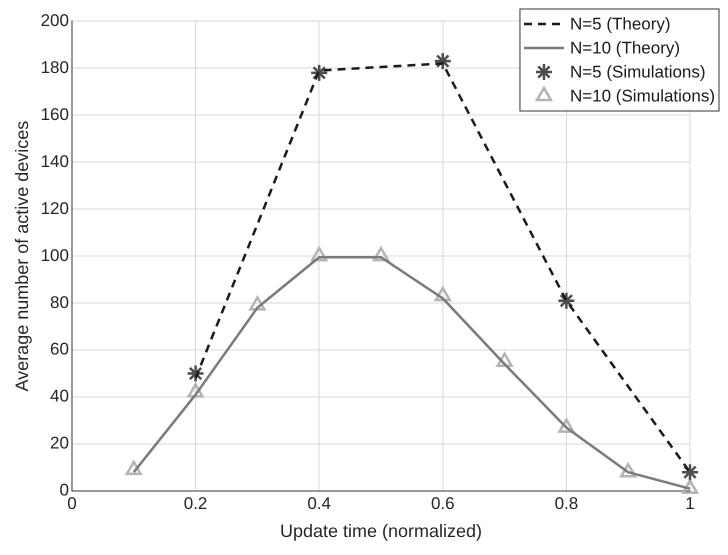 The height and width of the screenshot is (555, 728). What do you see at coordinates (54, 114) in the screenshot?
I see `y-tick-label: 160` at bounding box center [54, 114].